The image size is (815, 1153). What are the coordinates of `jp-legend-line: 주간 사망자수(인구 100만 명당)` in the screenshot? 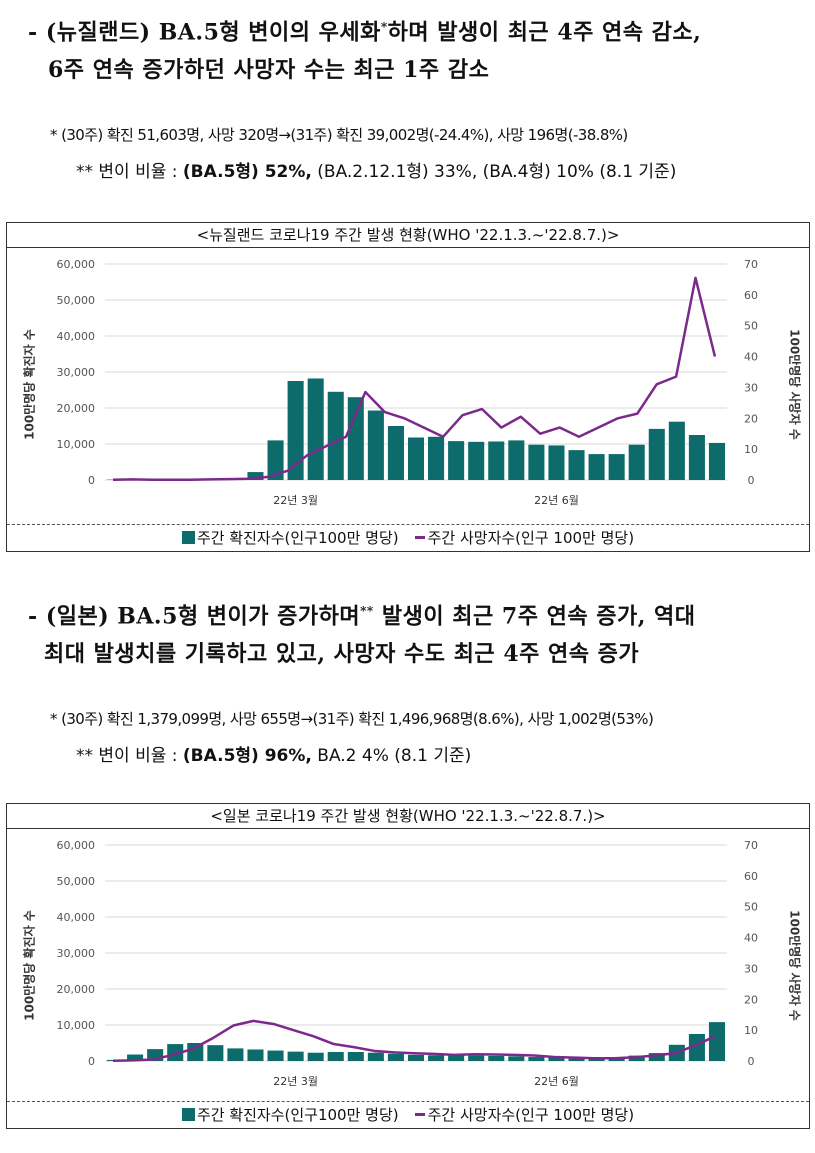 It's located at (531, 1115).